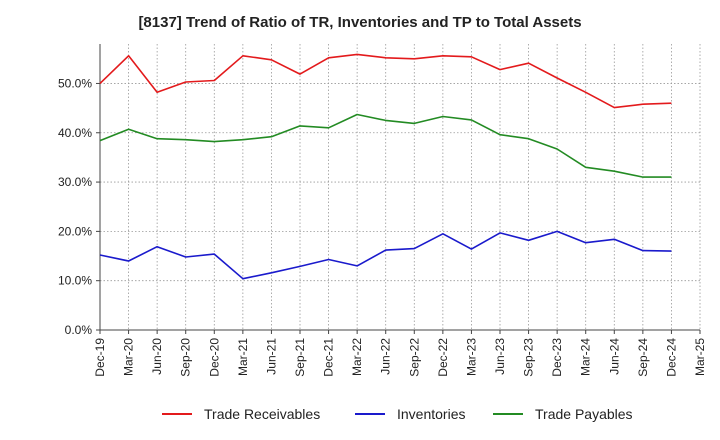  I want to click on y-tick-label: 10.0%, so click(75, 281).